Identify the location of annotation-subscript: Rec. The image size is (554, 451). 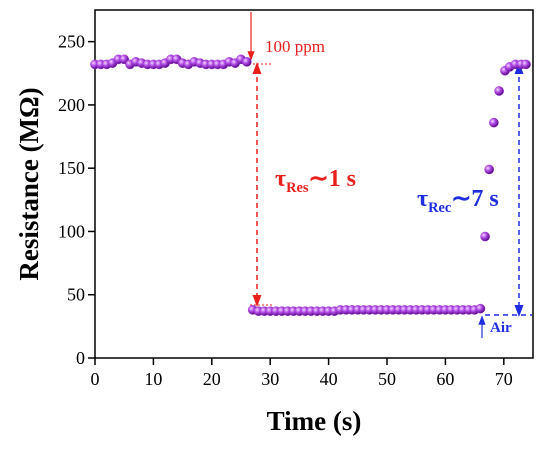
(440, 208).